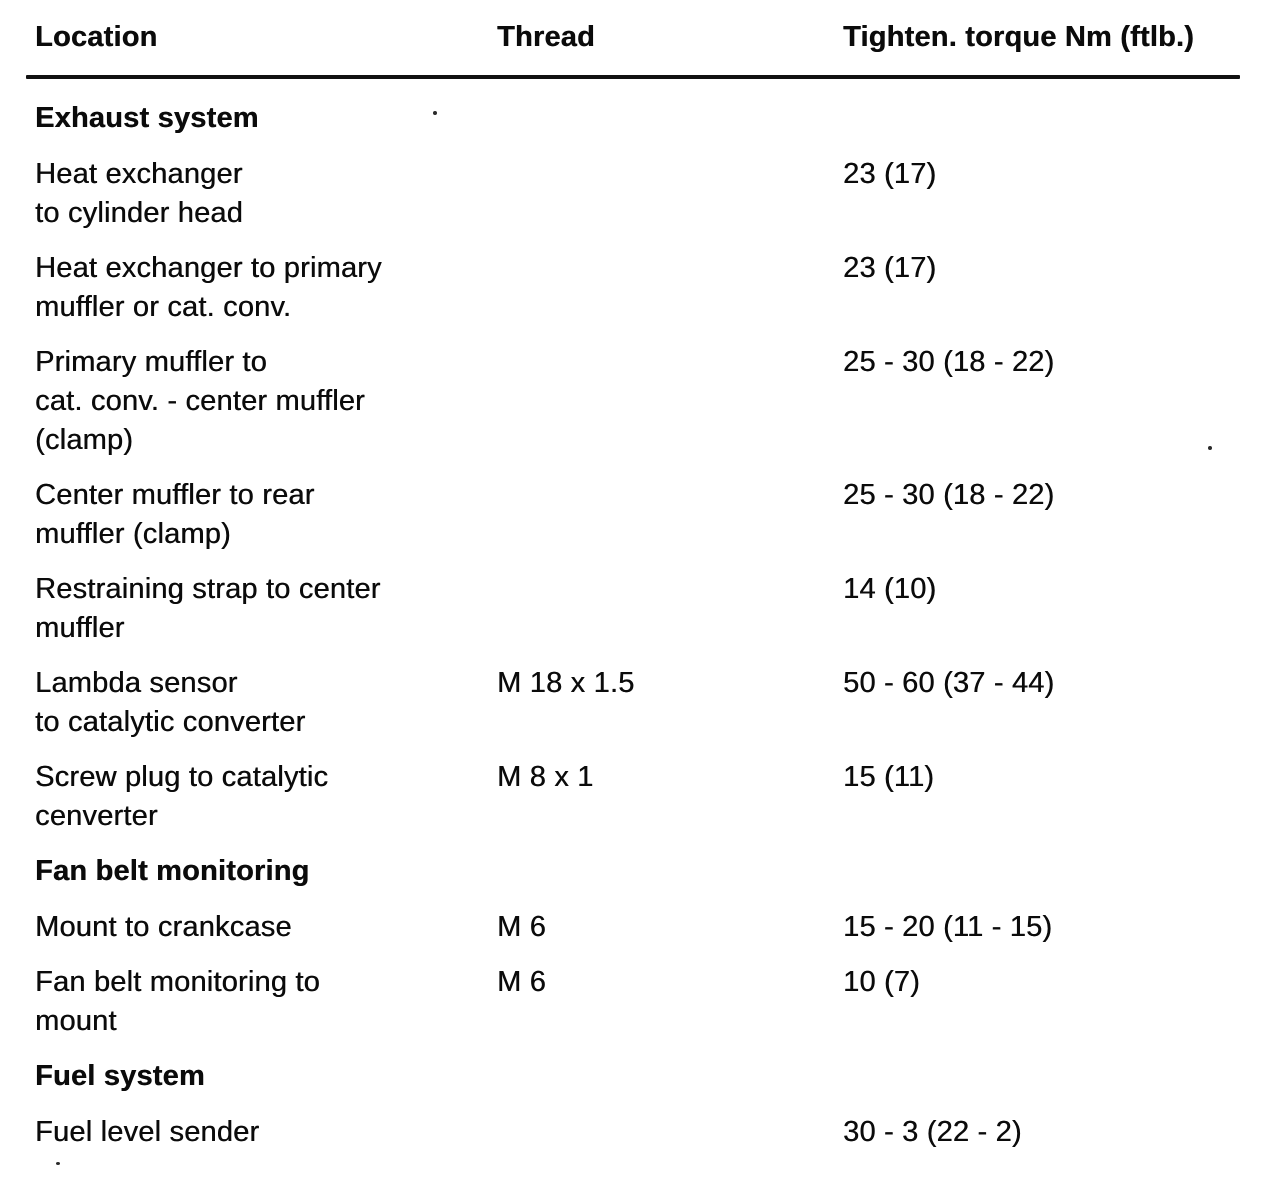 The image size is (1264, 1182). What do you see at coordinates (545, 777) in the screenshot?
I see `thread-cell: M 8 x 1` at bounding box center [545, 777].